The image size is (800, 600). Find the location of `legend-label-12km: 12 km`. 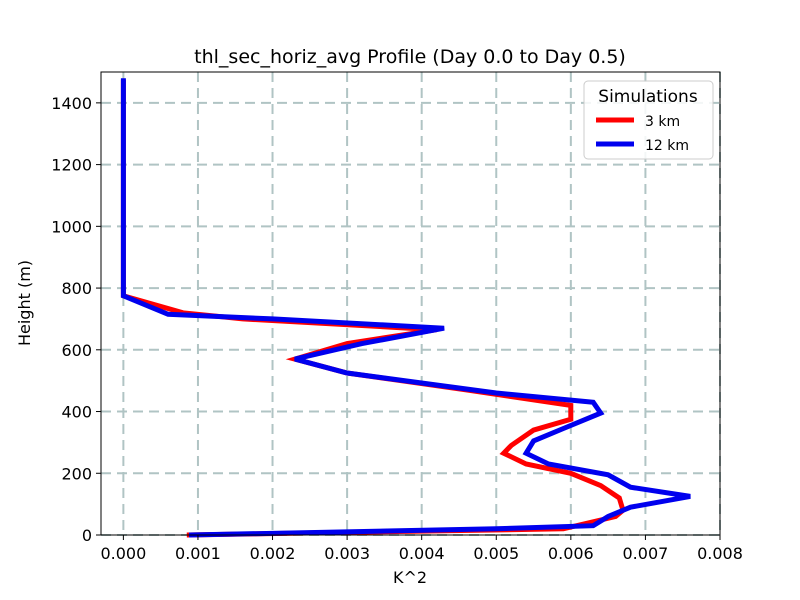

legend-label-12km: 12 km is located at coordinates (667, 146).